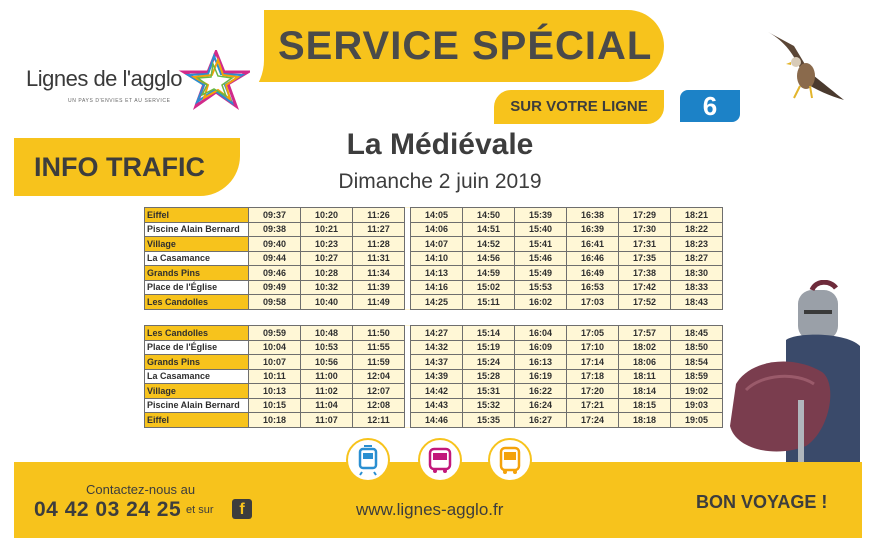  I want to click on departure-time: 14:37, so click(436, 362).